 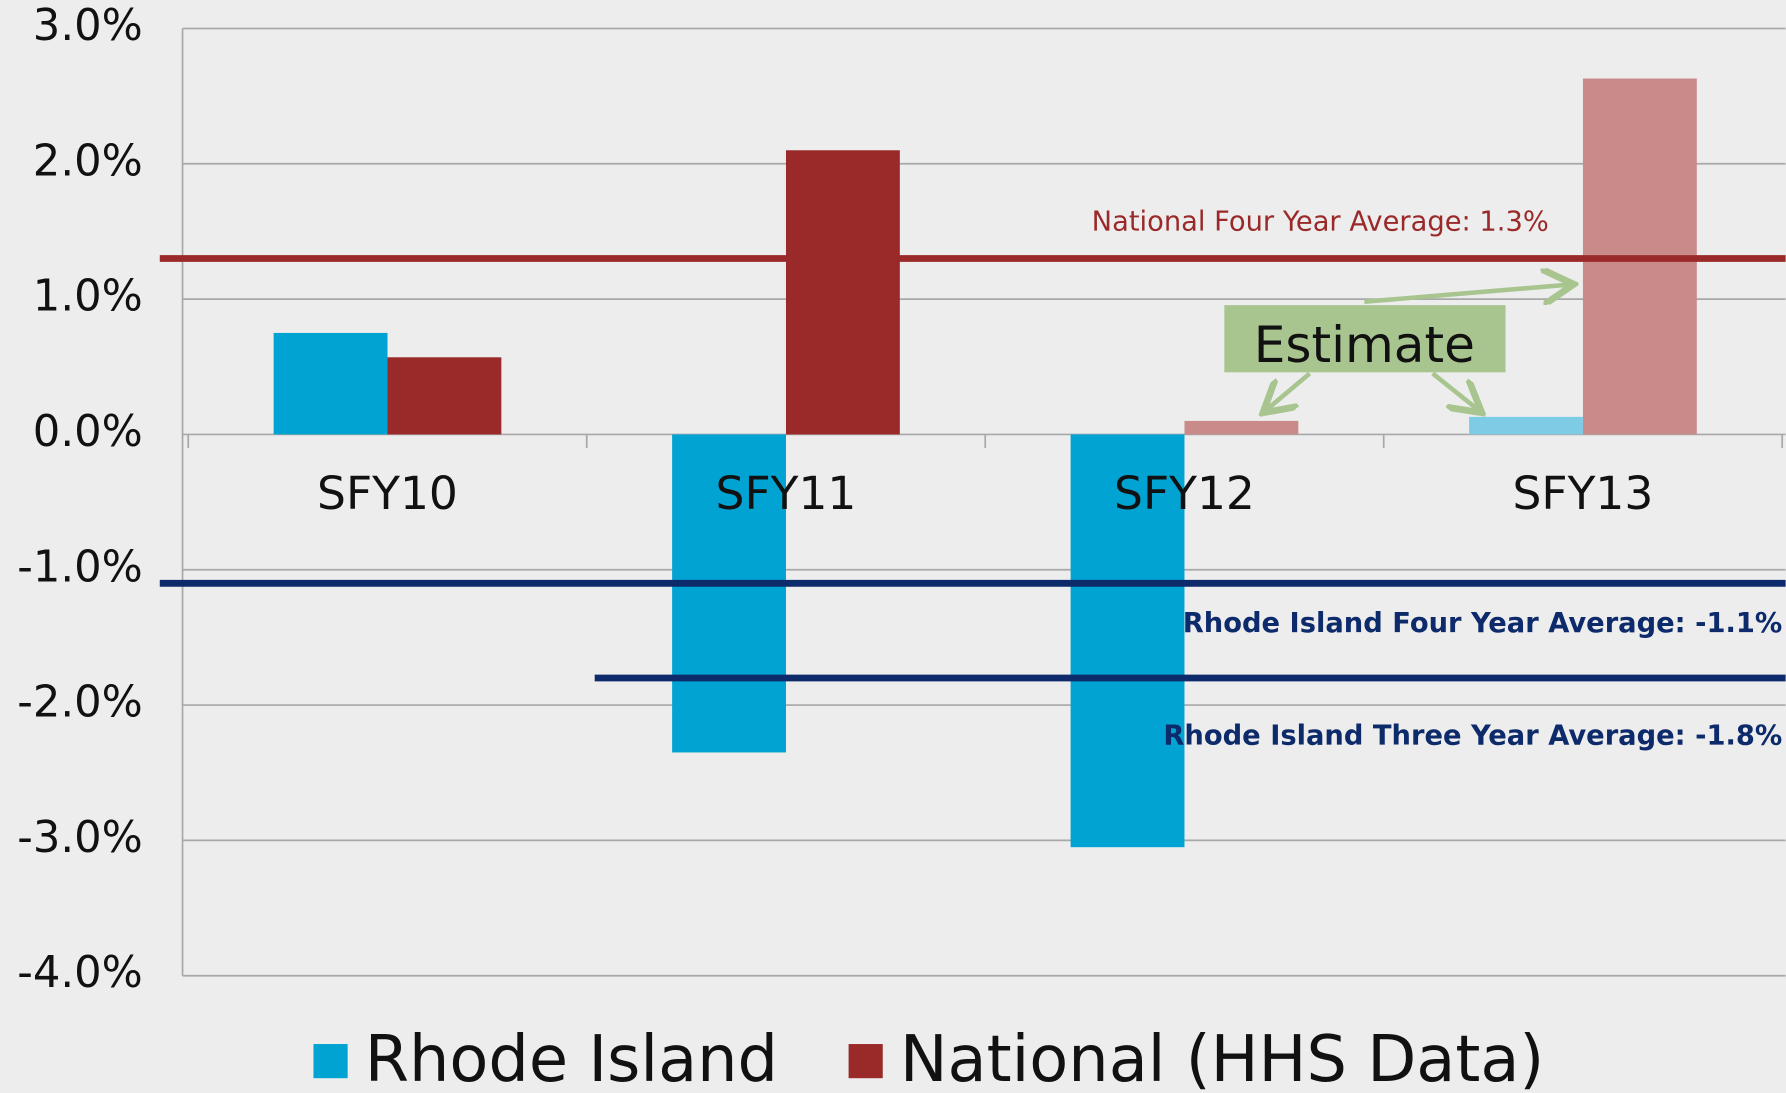 I want to click on x-tick-label: SFY13, so click(x=1583, y=493).